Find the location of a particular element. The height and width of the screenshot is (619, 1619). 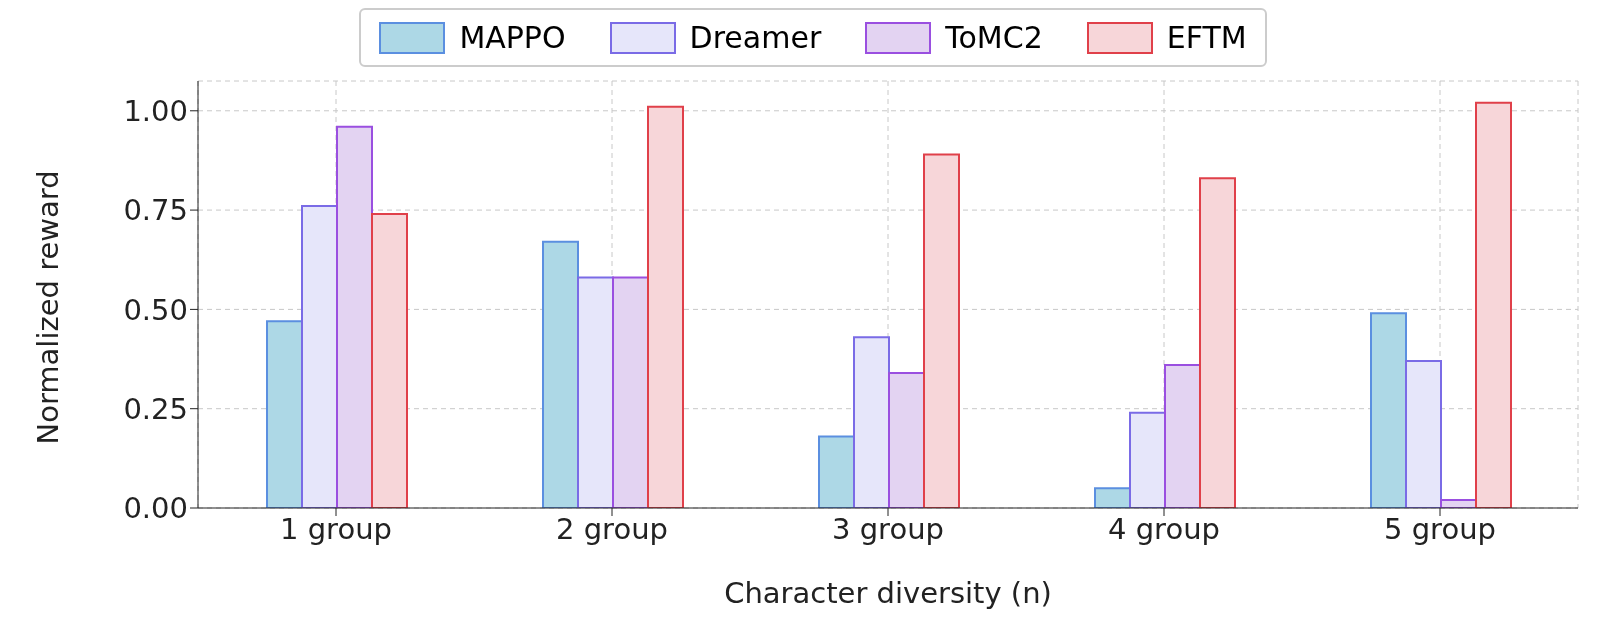

x-tick-label: 2 group is located at coordinates (612, 528).